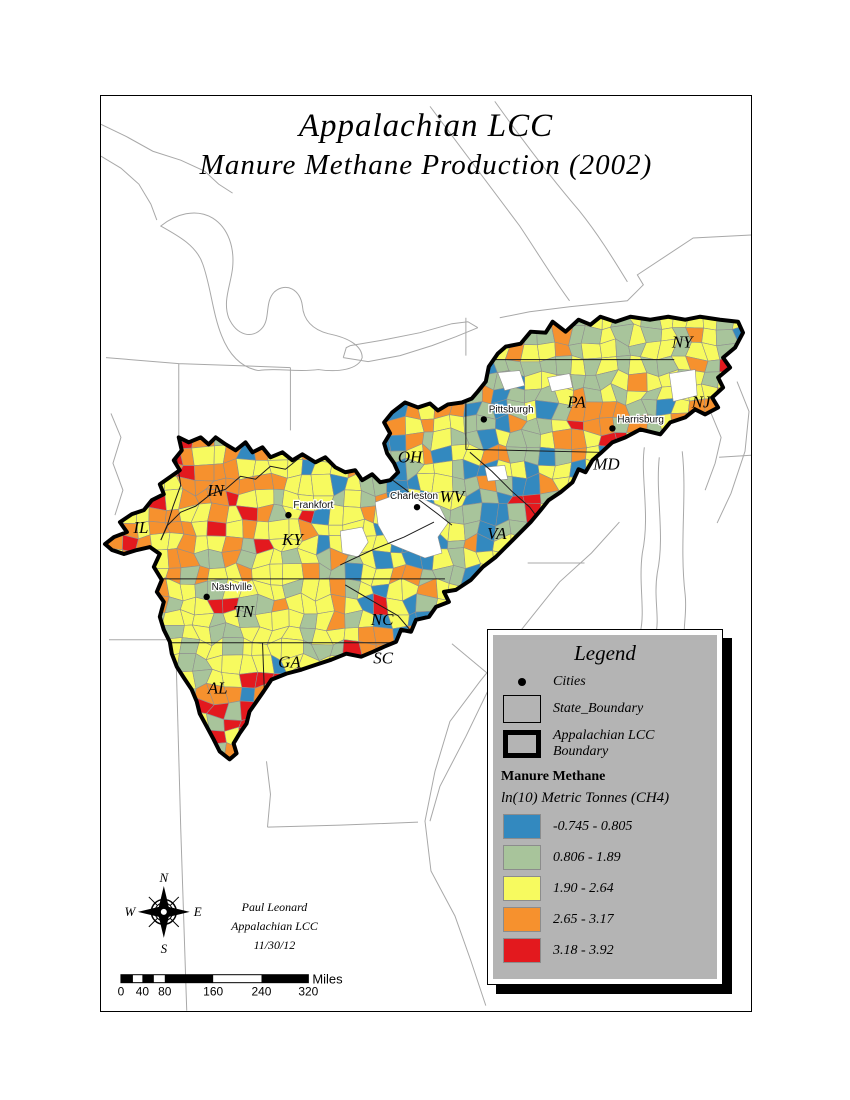 The height and width of the screenshot is (1100, 850). I want to click on city-dot-Nashville, so click(206, 597).